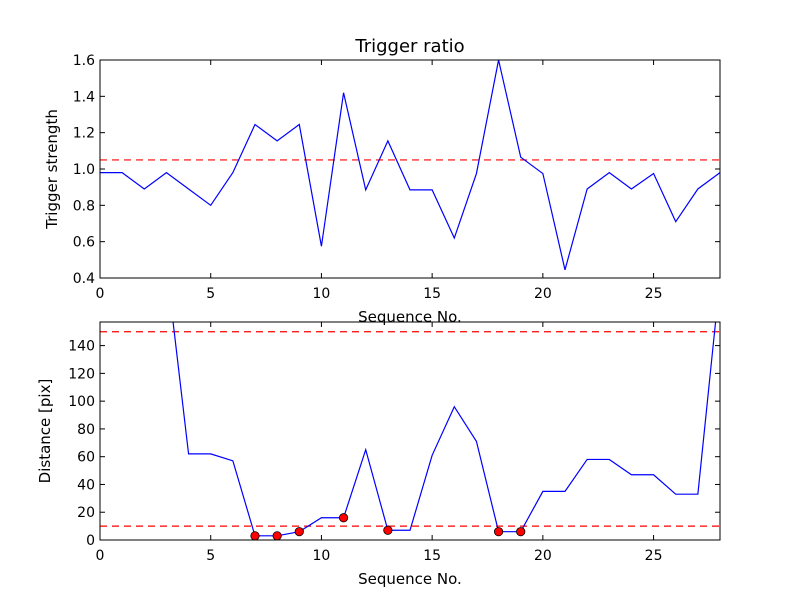  Describe the element at coordinates (86, 485) in the screenshot. I see `bottom-ytick-label-2: 40` at that location.